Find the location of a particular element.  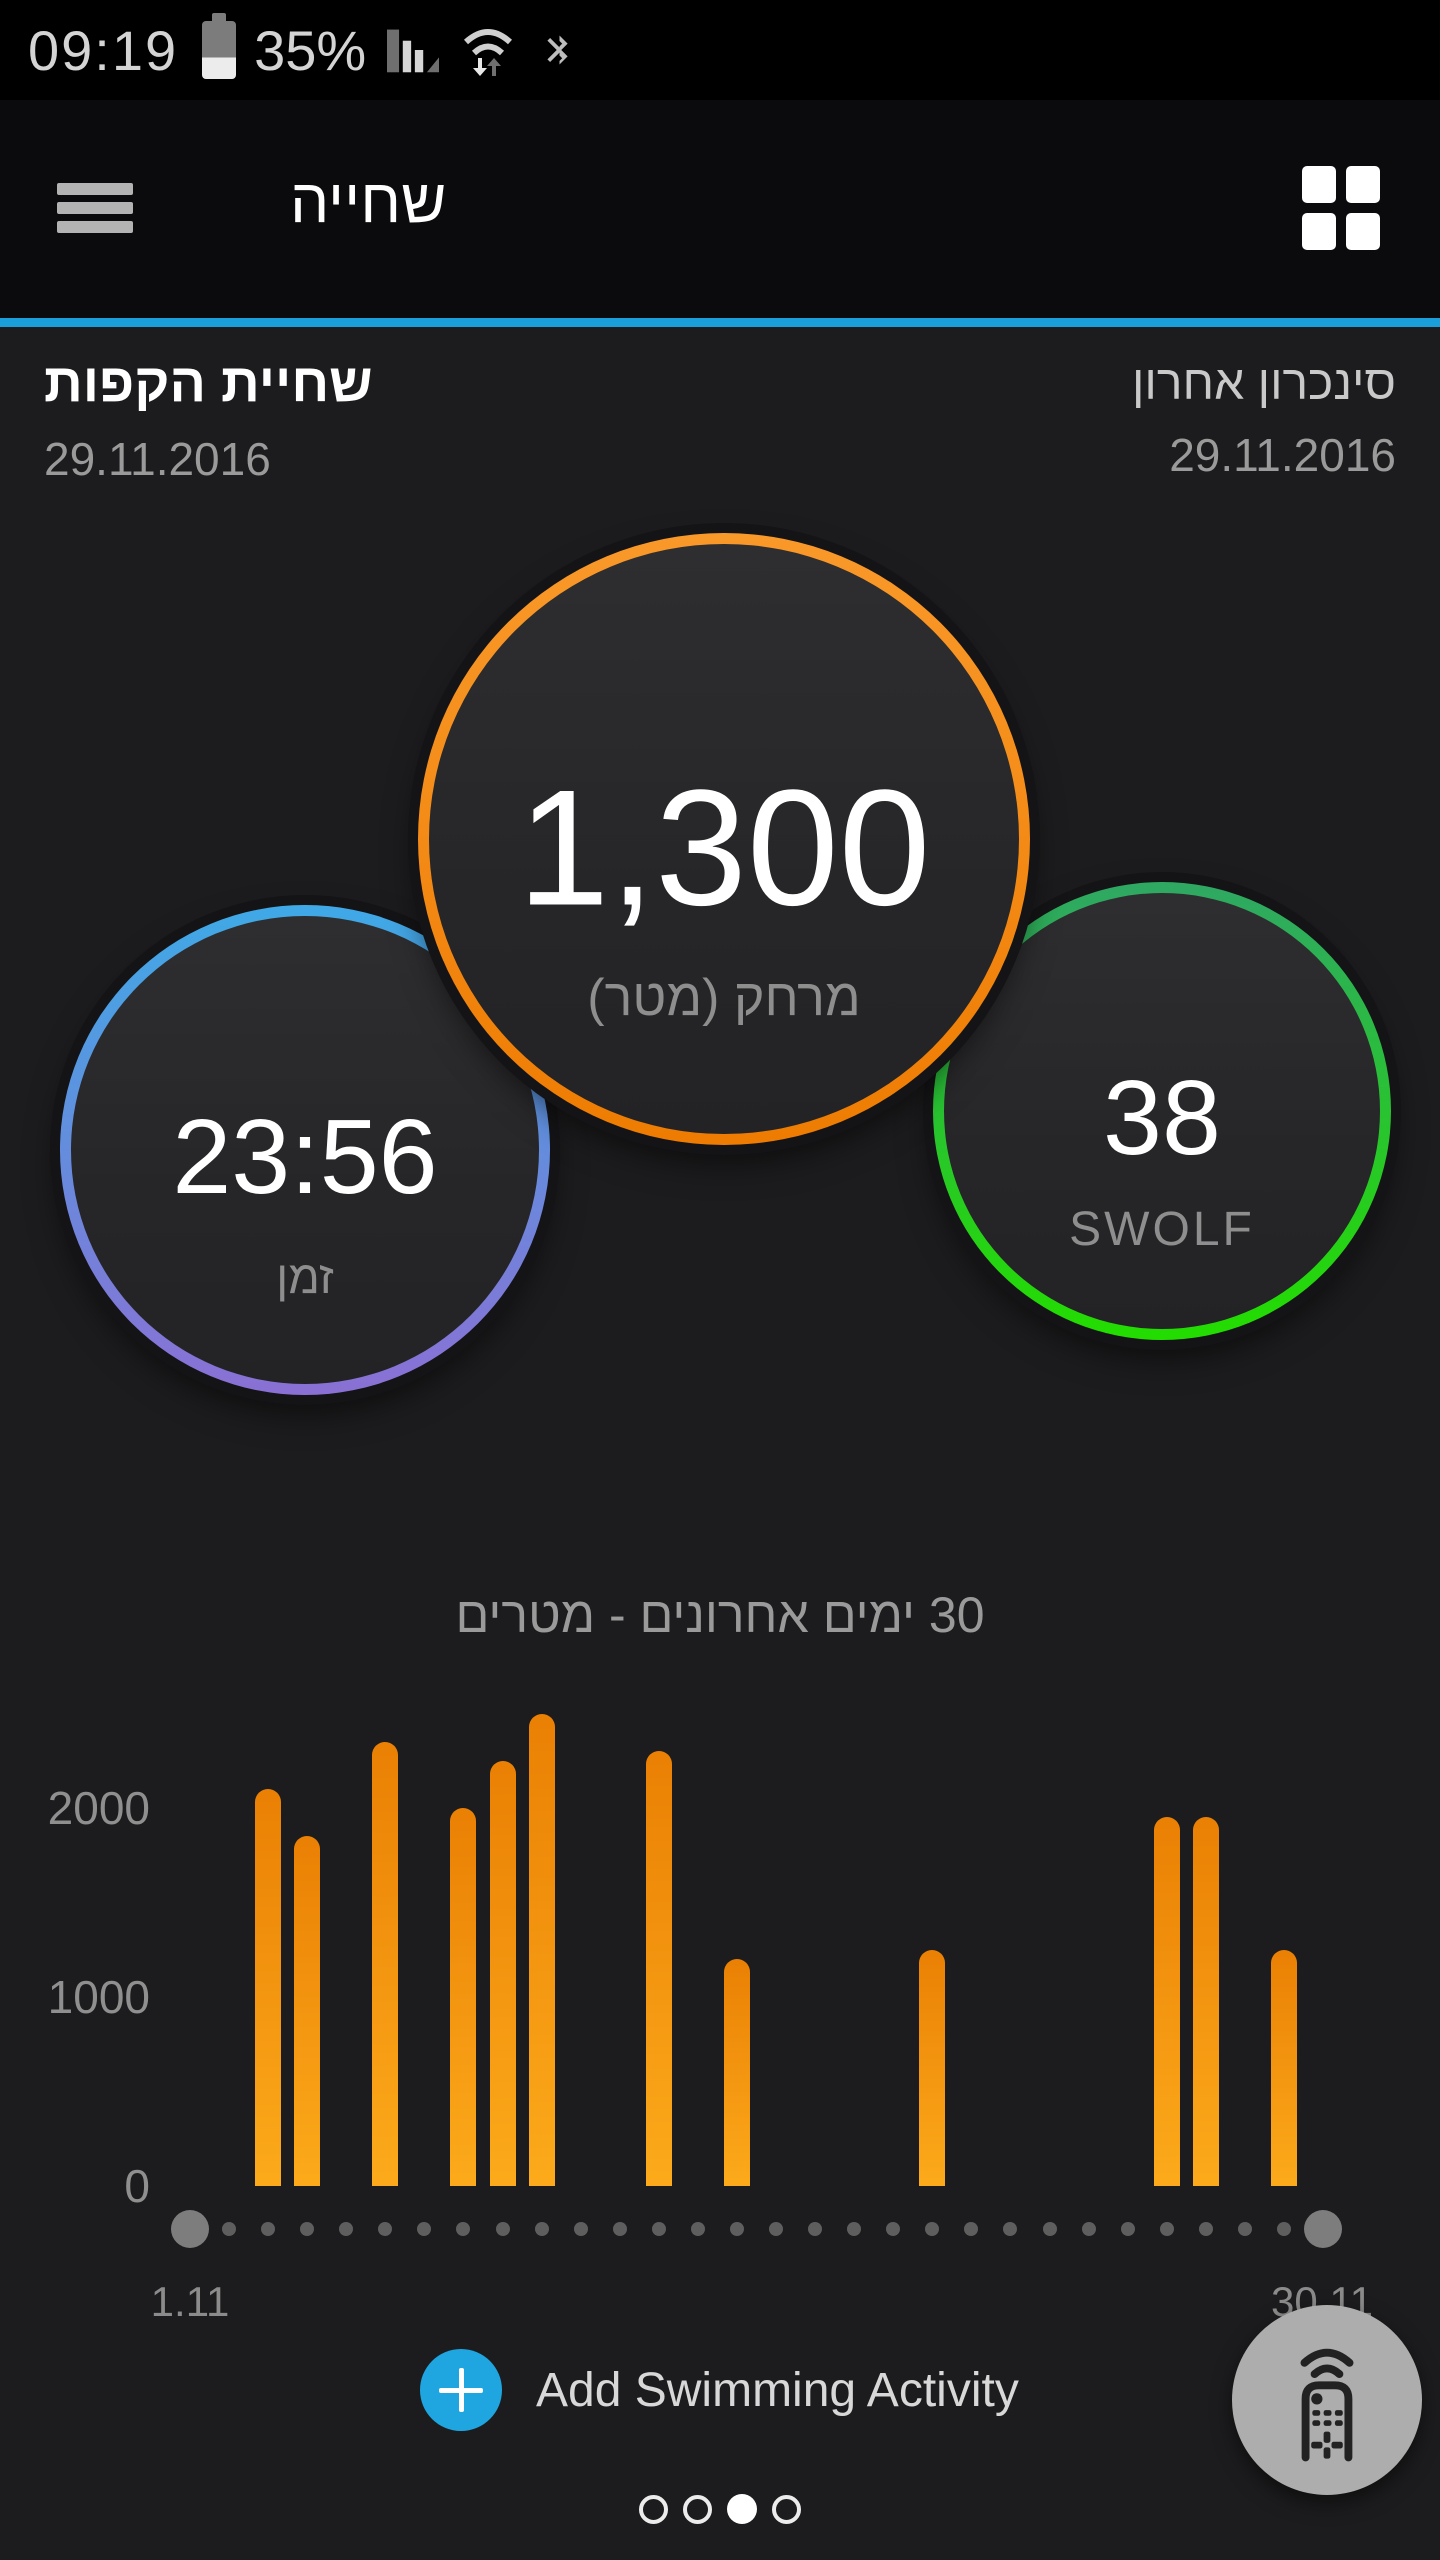

app-header: שחייה is located at coordinates (720, 209).